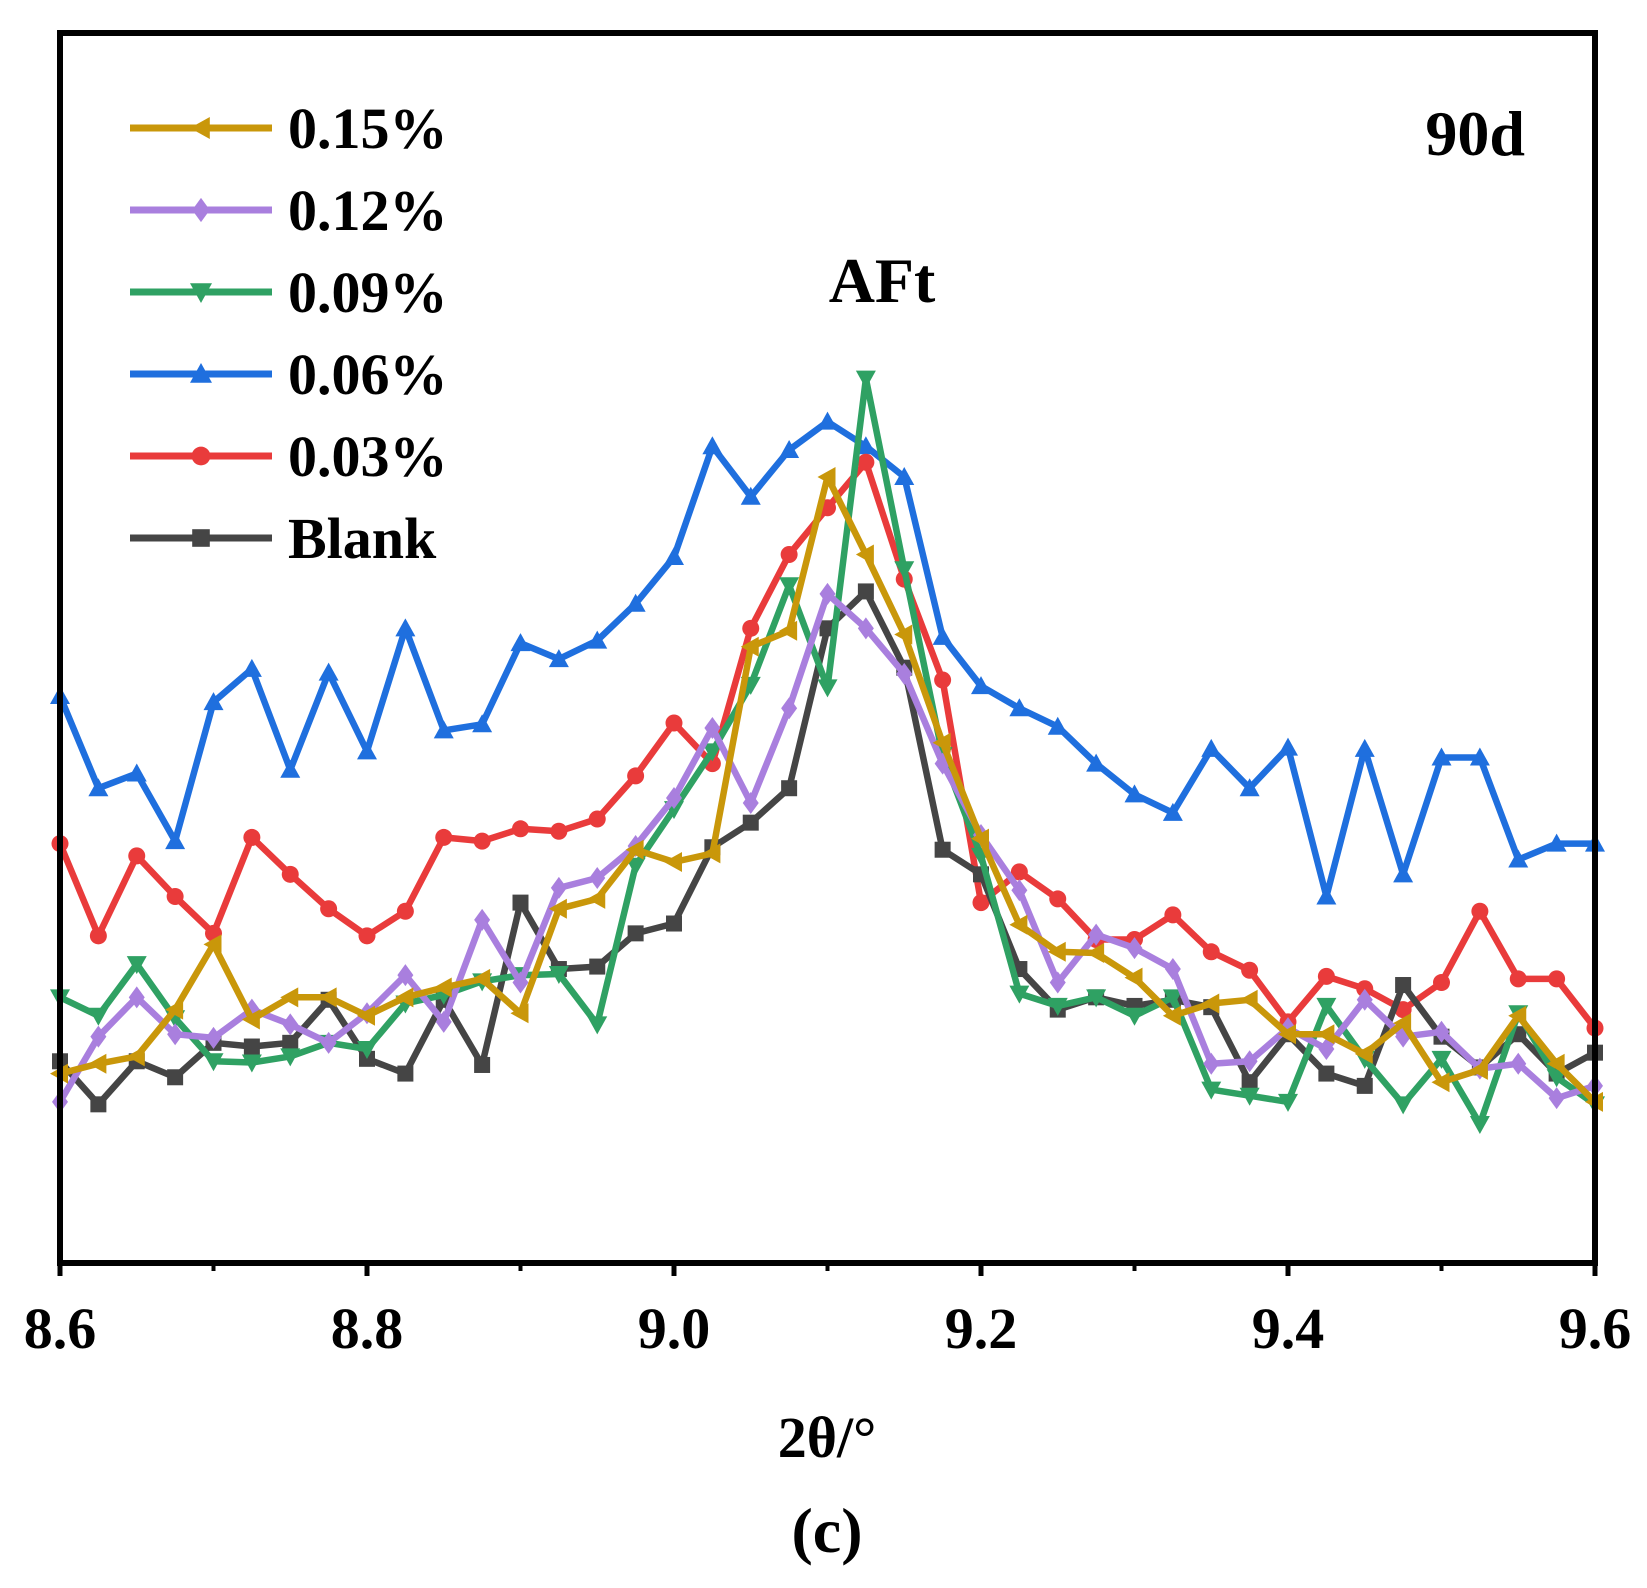 This screenshot has width=1647, height=1588. Describe the element at coordinates (60, 1328) in the screenshot. I see `x-tick-label: 8.6` at that location.